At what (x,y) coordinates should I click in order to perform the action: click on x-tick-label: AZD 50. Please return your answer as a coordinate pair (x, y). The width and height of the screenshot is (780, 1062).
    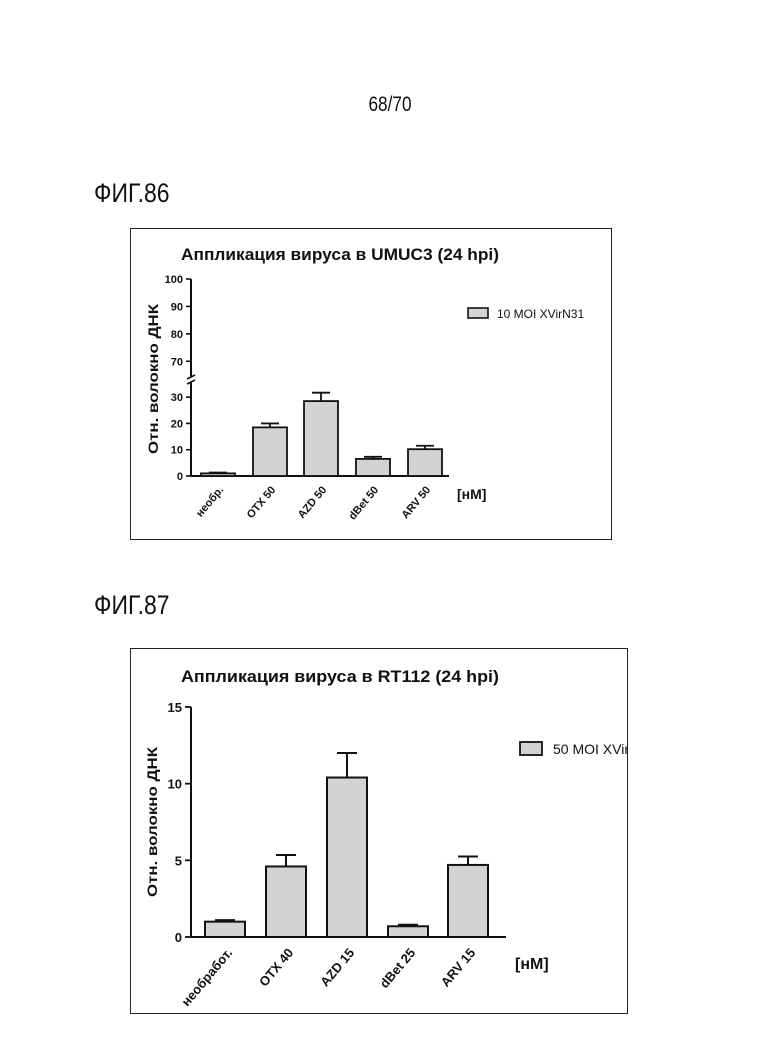
    Looking at the image, I should click on (313, 502).